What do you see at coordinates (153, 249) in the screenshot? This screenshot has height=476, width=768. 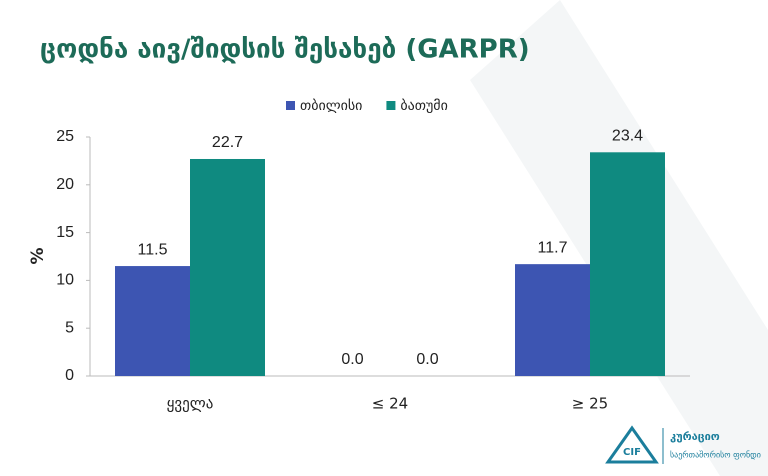 I see `value-label: 11.5` at bounding box center [153, 249].